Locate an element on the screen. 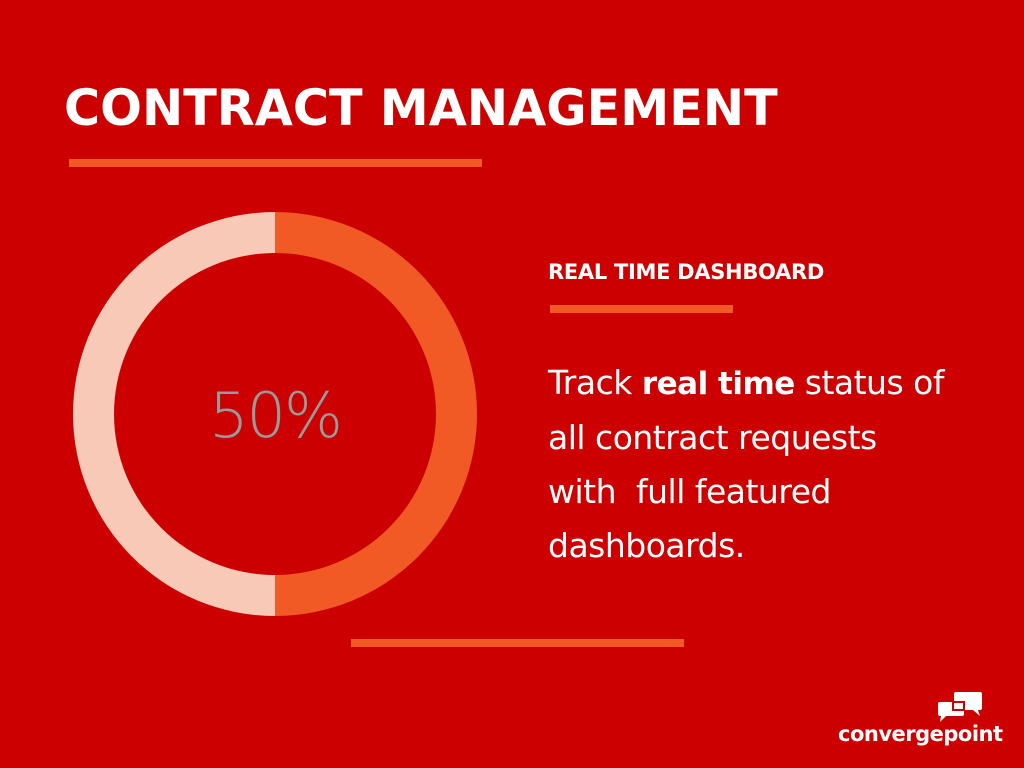 This screenshot has width=1024, height=768. logo-wordmark: convergepoint is located at coordinates (920, 734).